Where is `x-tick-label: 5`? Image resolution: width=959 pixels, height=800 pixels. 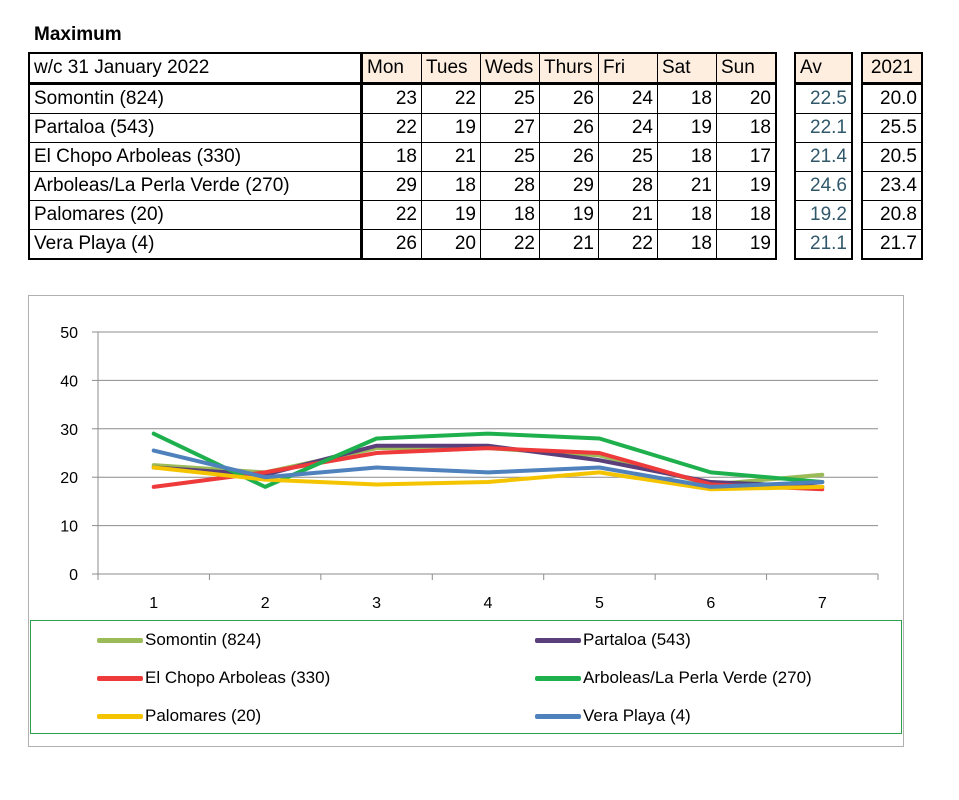
x-tick-label: 5 is located at coordinates (599, 603).